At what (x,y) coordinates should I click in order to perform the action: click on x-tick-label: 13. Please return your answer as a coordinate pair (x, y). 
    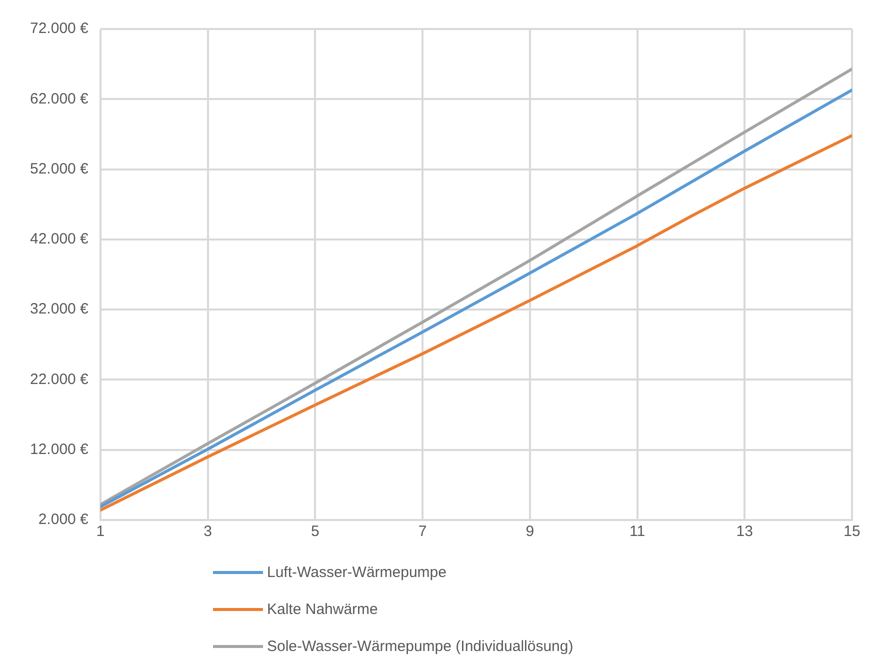
    Looking at the image, I should click on (744, 531).